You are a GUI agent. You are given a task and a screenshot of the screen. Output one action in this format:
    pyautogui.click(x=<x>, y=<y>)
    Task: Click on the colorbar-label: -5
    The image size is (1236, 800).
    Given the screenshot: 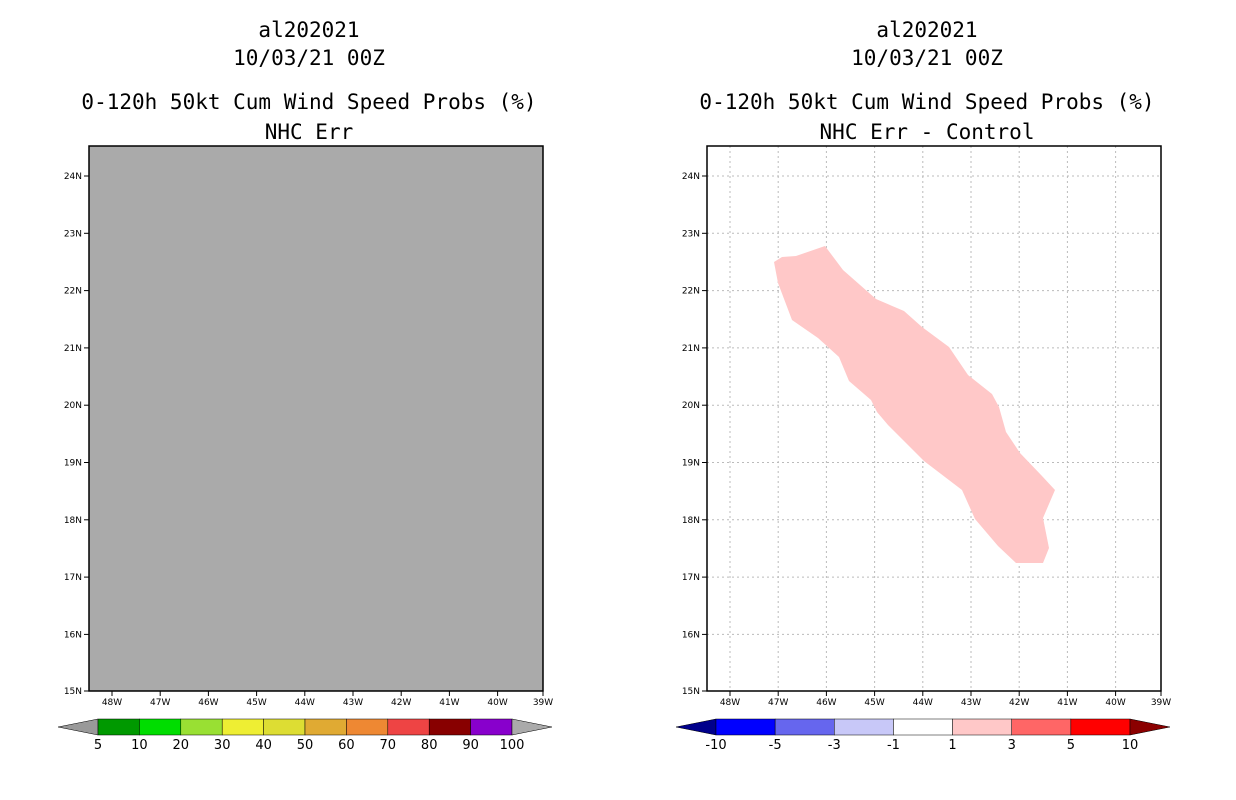 What is the action you would take?
    pyautogui.click(x=775, y=745)
    